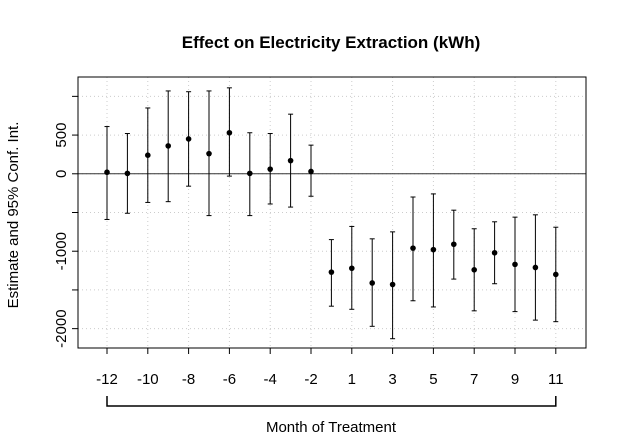 The width and height of the screenshot is (626, 447). I want to click on y-tick-label: -2000, so click(61, 328).